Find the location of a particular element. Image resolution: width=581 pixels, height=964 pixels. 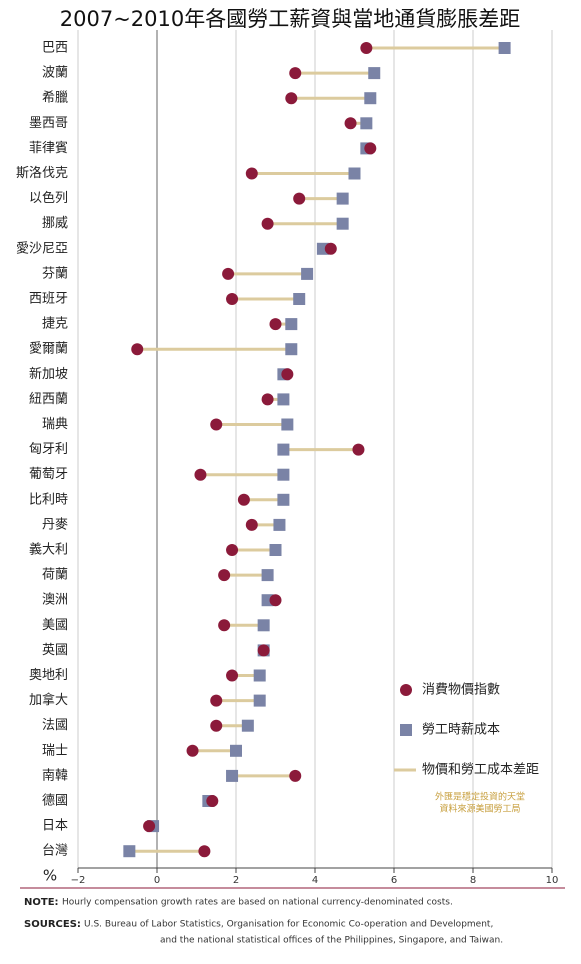

legend-label: 勞工時薪成本 is located at coordinates (461, 730).